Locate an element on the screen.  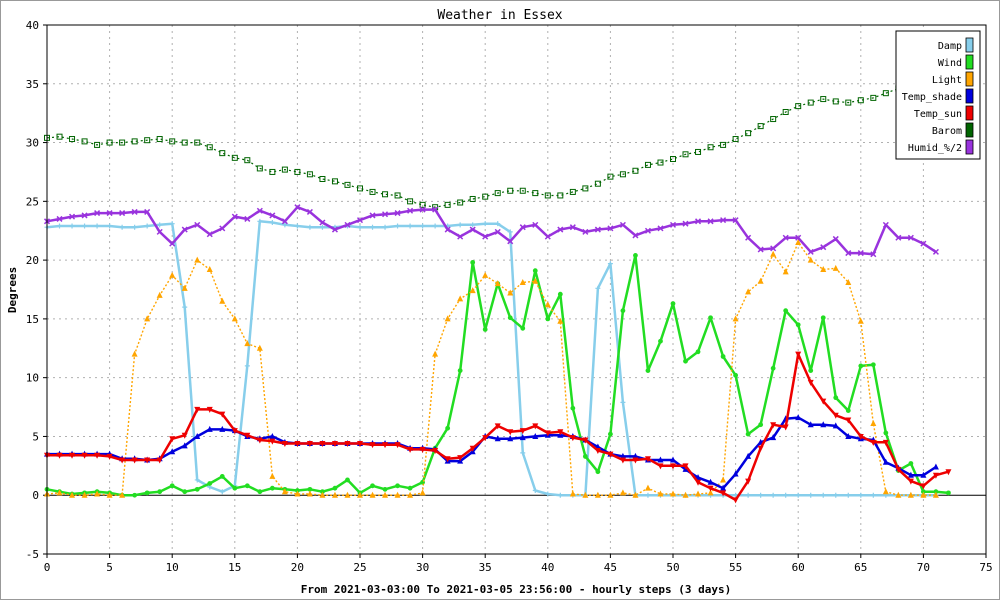
x-tick-label: 65 is located at coordinates (860, 567).